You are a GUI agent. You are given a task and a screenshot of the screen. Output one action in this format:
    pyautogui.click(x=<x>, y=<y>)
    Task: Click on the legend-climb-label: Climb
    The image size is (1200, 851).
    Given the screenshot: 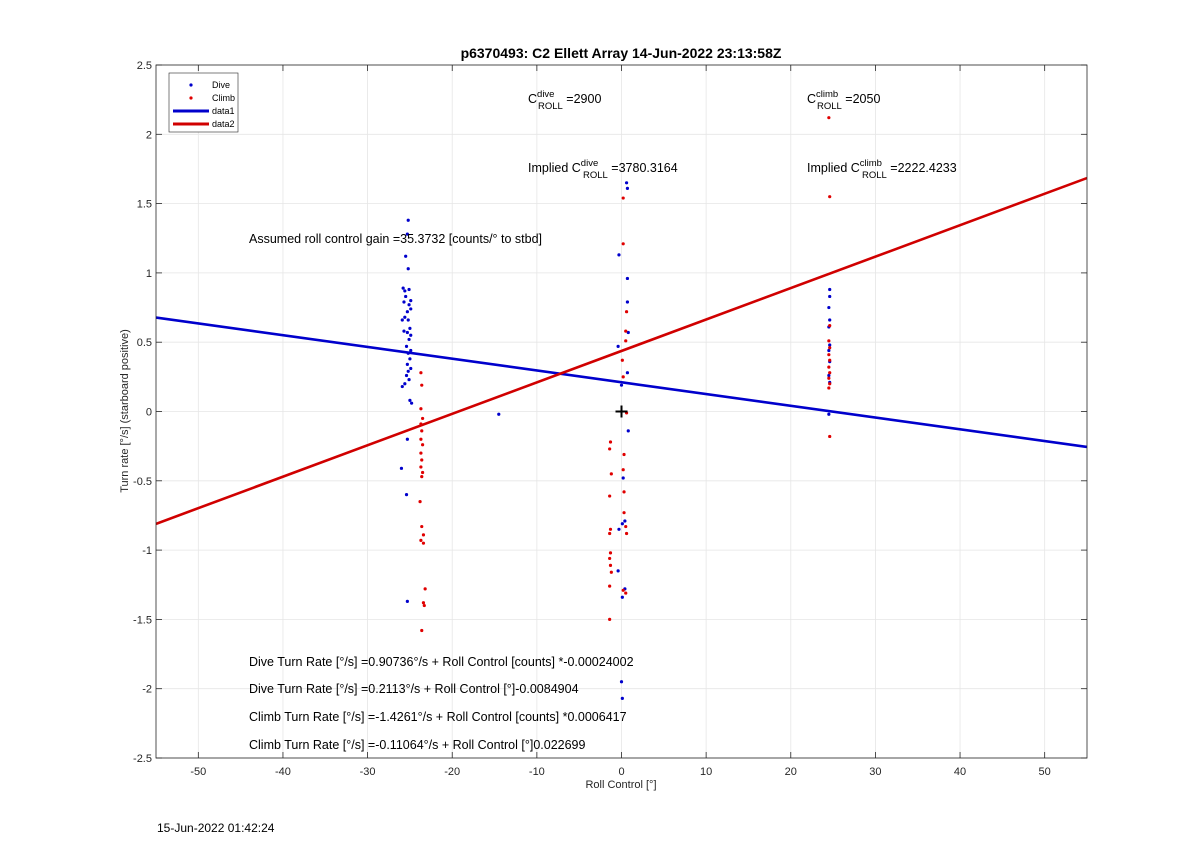 What is the action you would take?
    pyautogui.click(x=223, y=98)
    